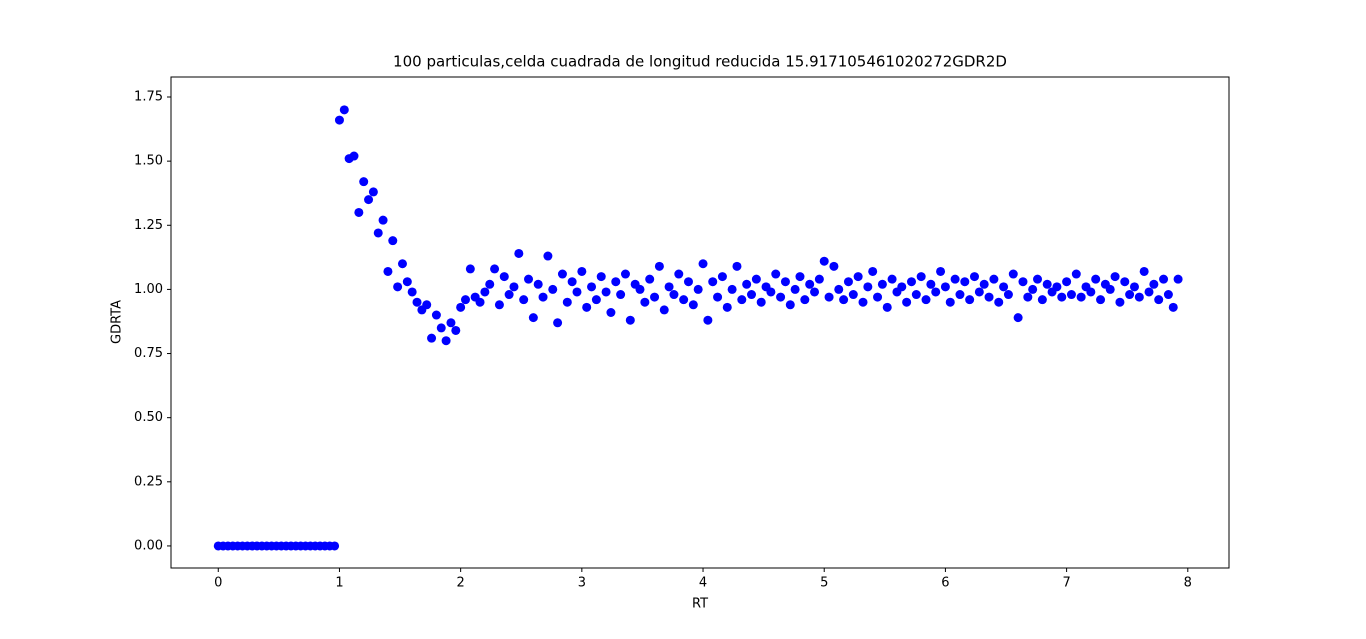  I want to click on x-tick-label: 6, so click(945, 583).